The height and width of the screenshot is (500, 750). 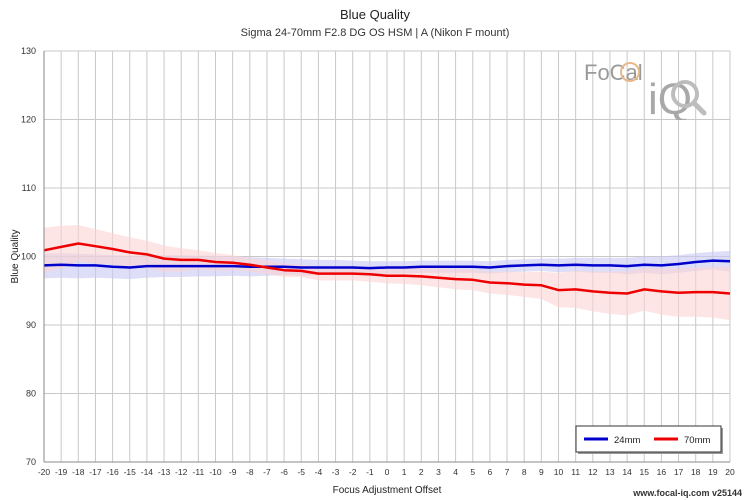 What do you see at coordinates (112, 472) in the screenshot?
I see `x-tick-label: -16` at bounding box center [112, 472].